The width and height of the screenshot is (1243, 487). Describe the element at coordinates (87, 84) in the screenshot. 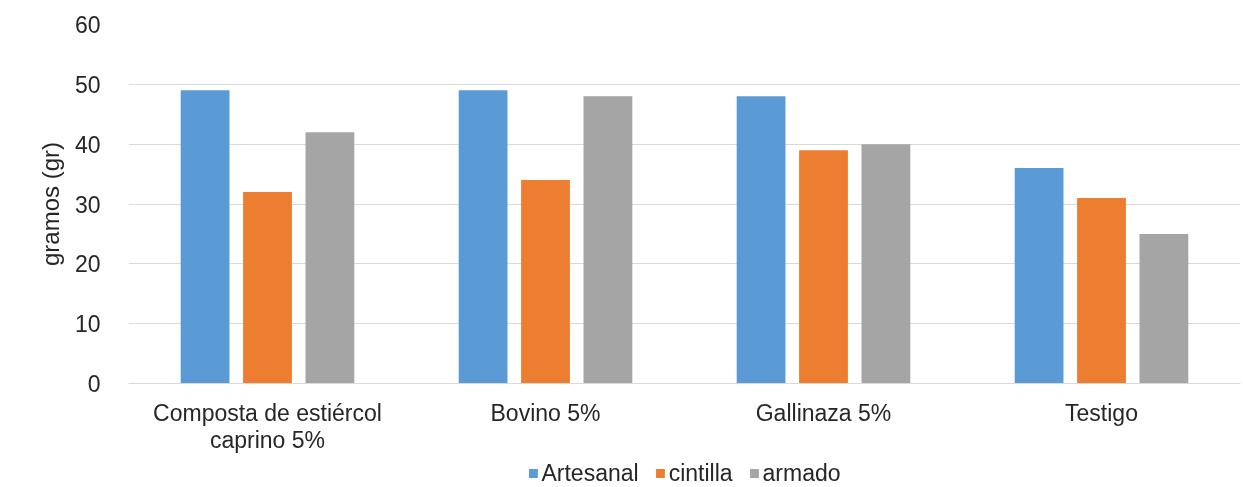

I see `y-tick-label: 50` at that location.